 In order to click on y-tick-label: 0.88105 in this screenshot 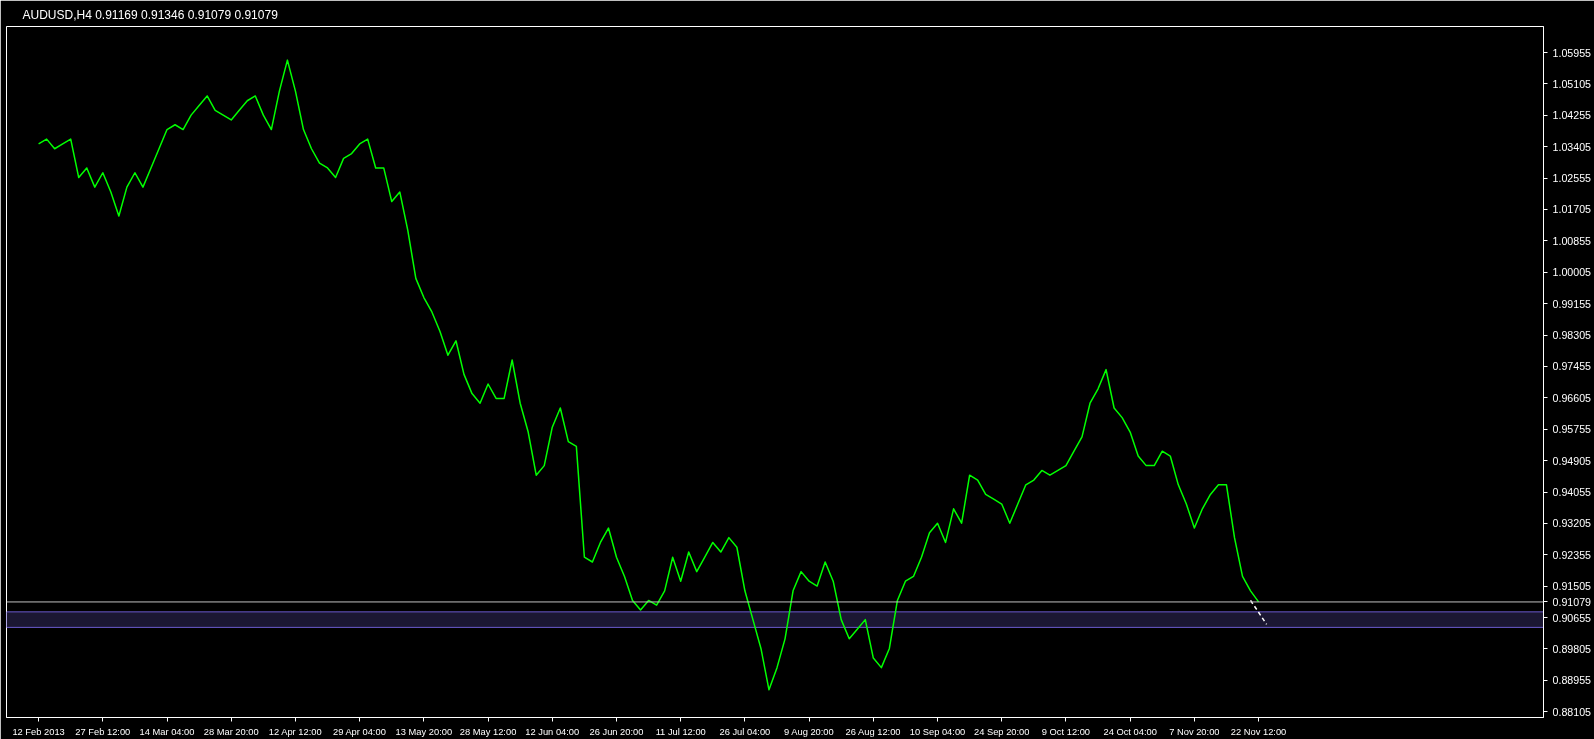, I will do `click(1572, 711)`.